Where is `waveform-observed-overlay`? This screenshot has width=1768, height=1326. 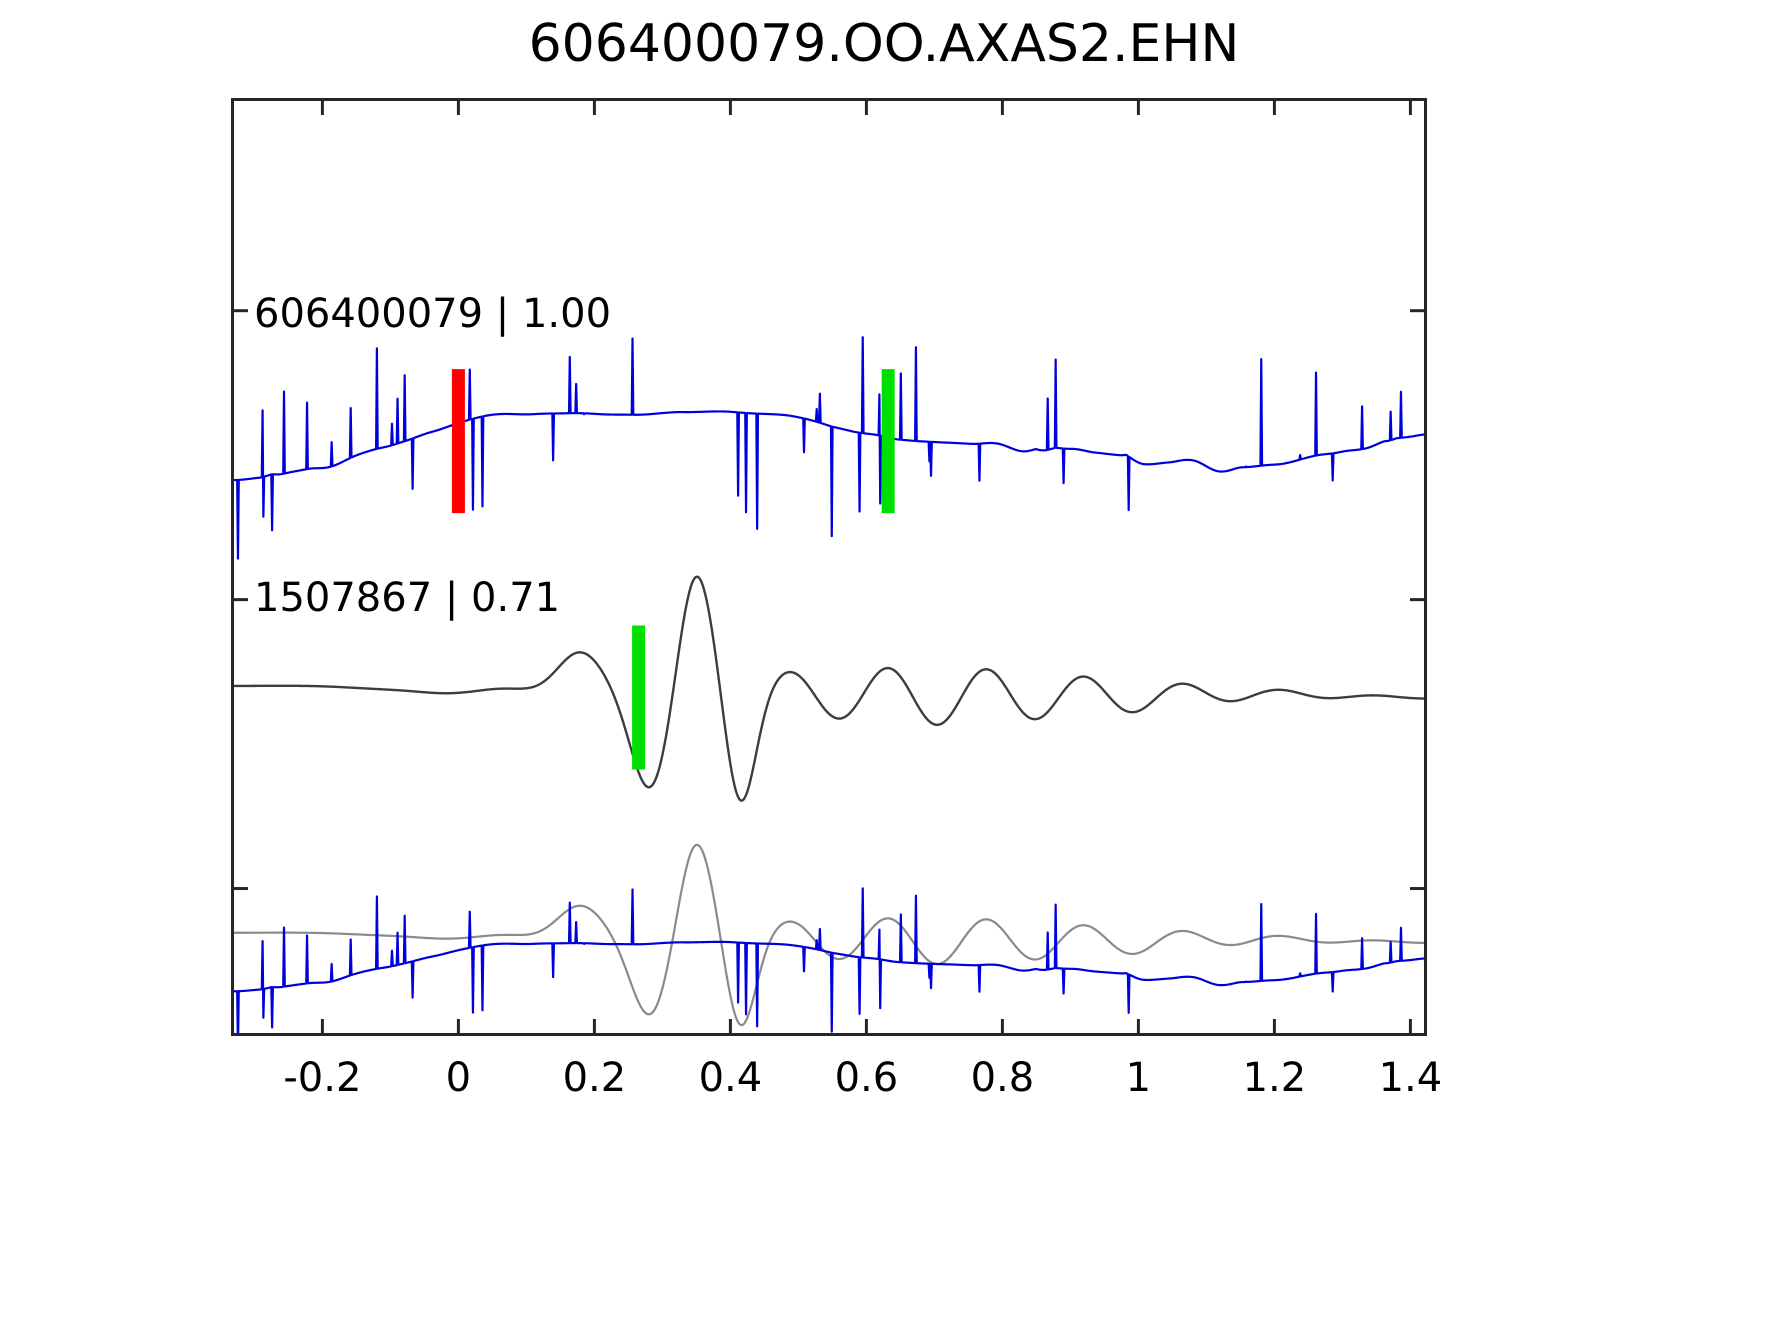 waveform-observed-overlay is located at coordinates (829, 960).